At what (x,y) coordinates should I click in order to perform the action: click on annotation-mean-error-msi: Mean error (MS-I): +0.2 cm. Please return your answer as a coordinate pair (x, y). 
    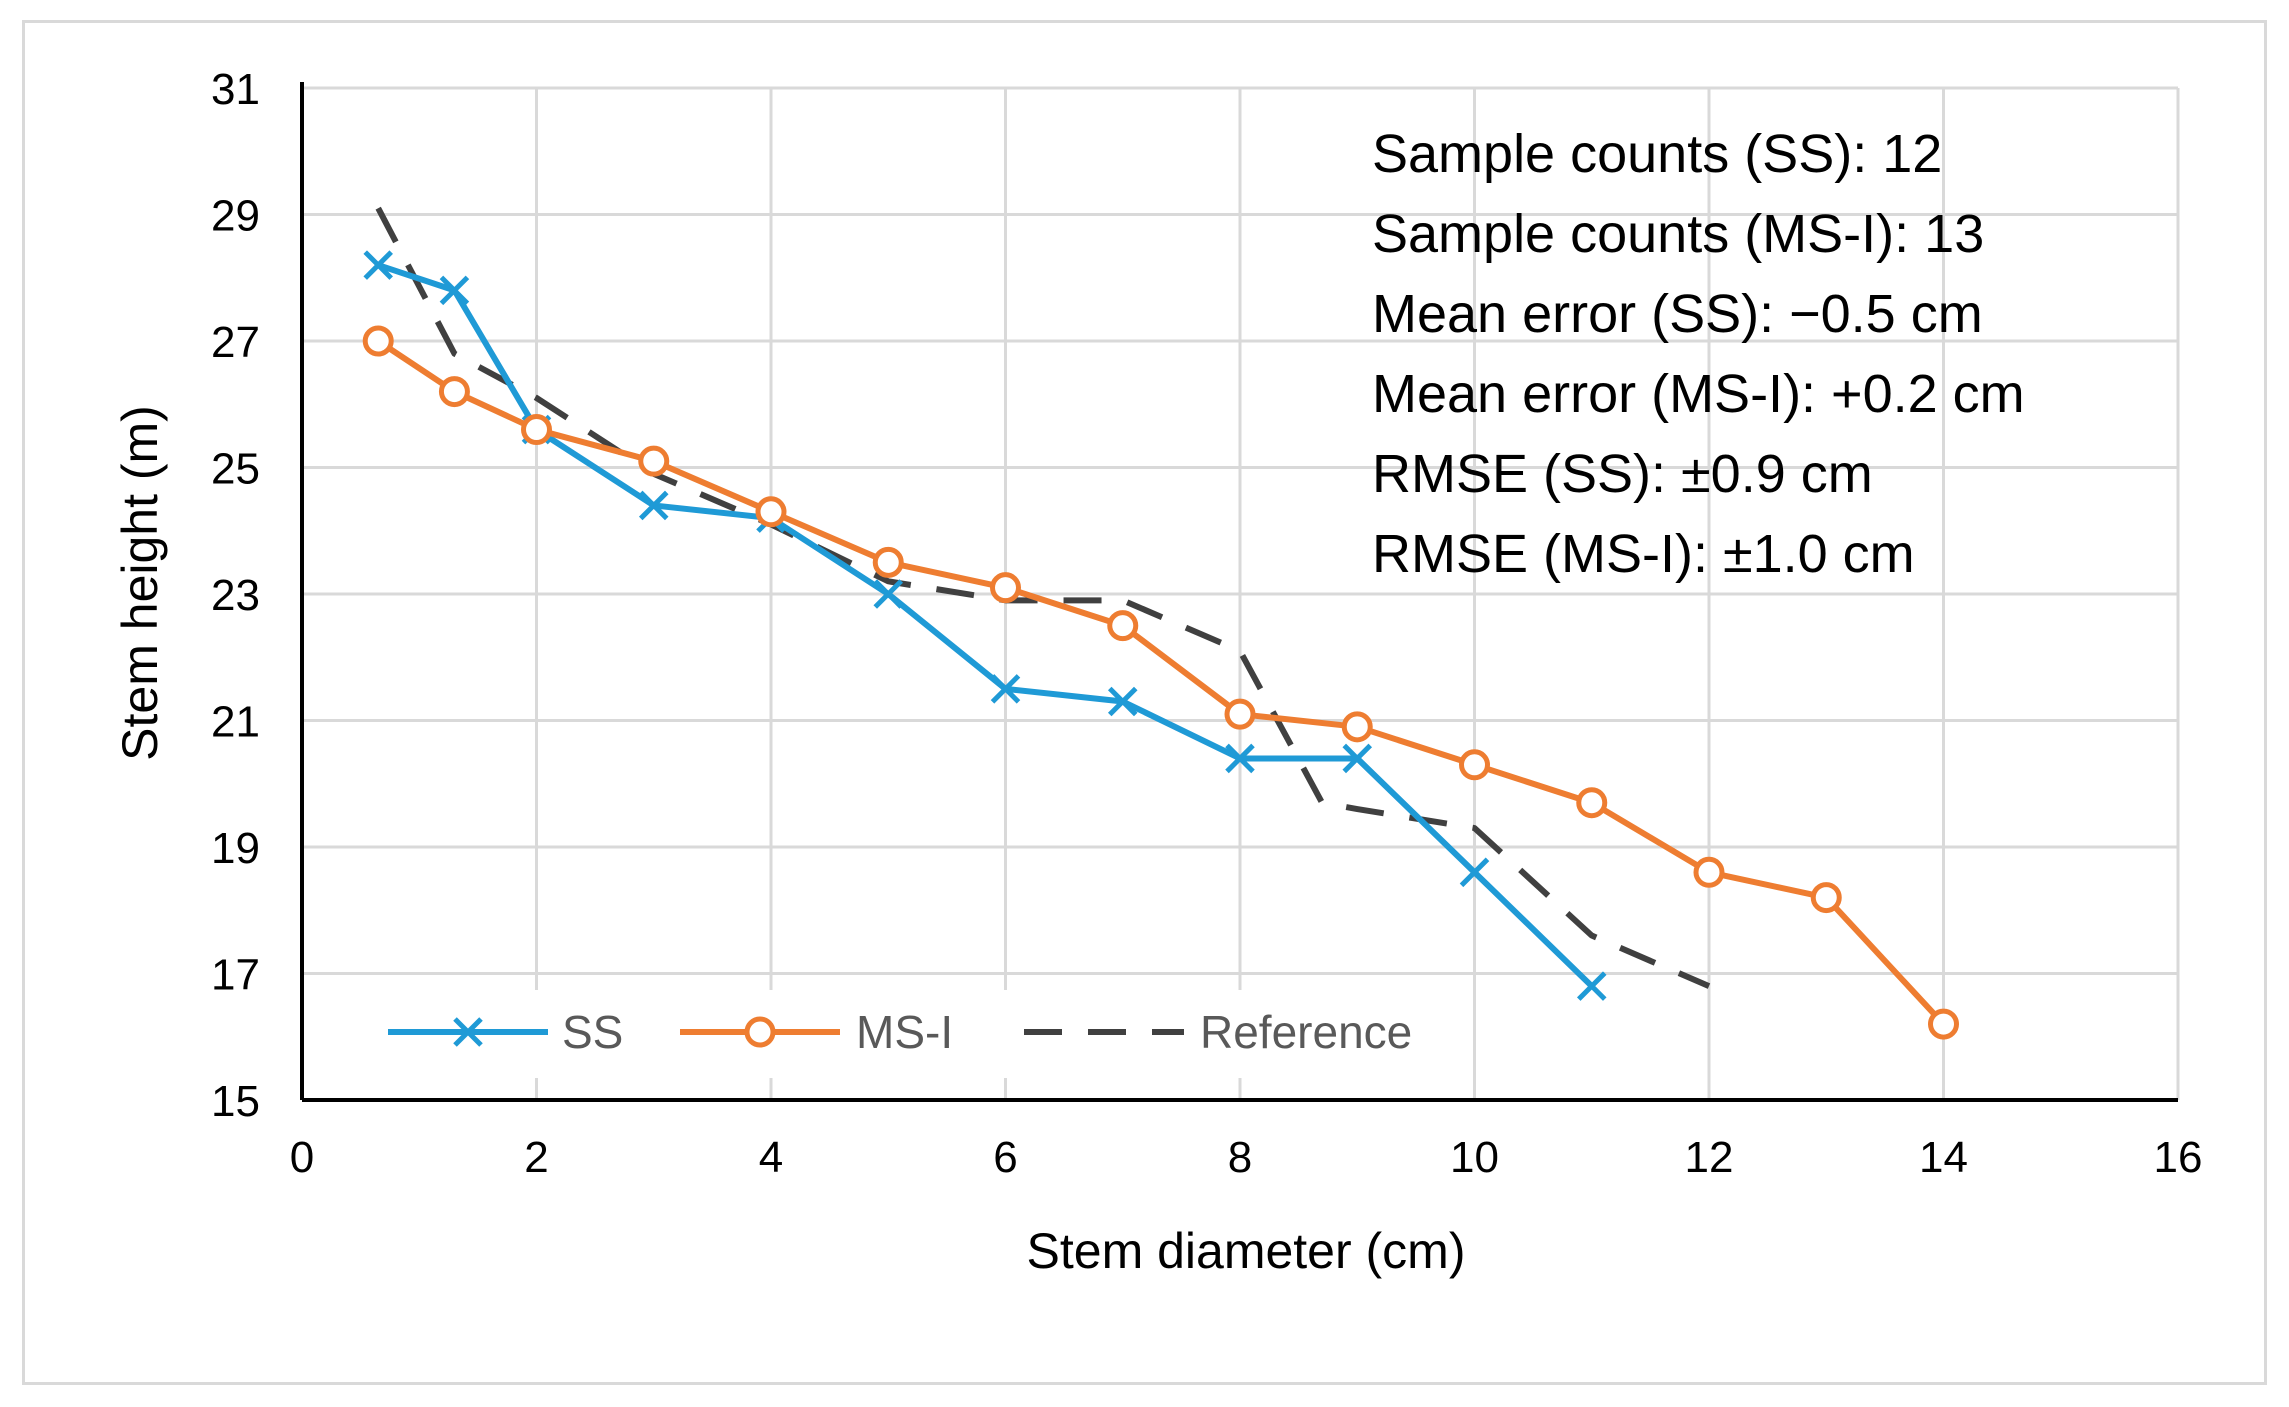
    Looking at the image, I should click on (1698, 394).